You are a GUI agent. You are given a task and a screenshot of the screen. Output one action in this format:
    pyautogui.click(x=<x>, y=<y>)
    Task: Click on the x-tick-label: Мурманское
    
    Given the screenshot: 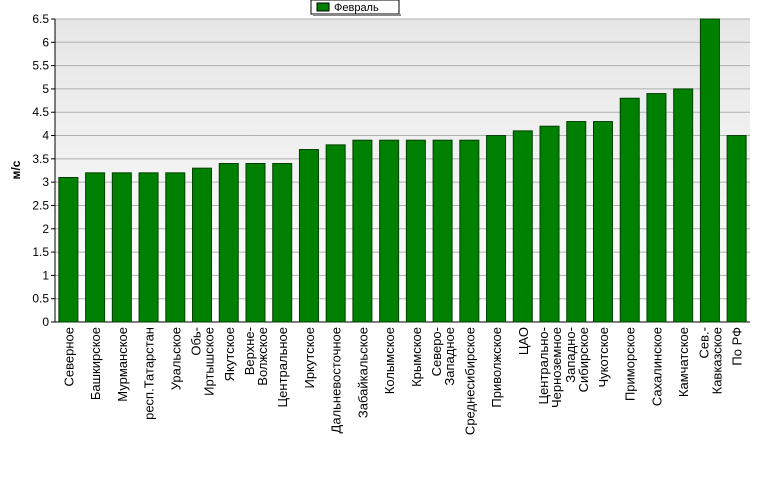 What is the action you would take?
    pyautogui.click(x=122, y=364)
    